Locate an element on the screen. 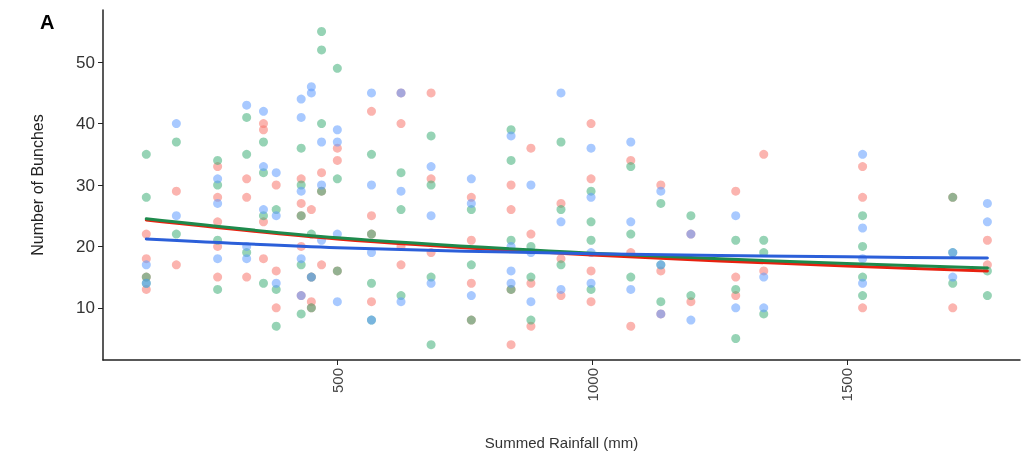 This screenshot has height=457, width=1025. y-axis-title: Number of Bunches is located at coordinates (37, 185).